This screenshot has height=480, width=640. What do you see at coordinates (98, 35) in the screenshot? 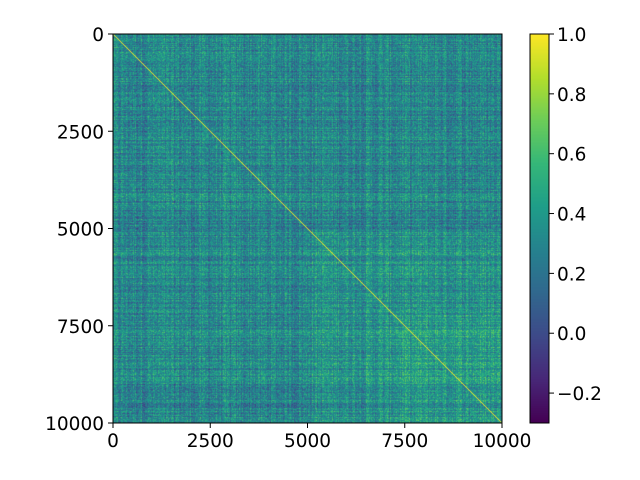
I see `y-tick-label: 0` at bounding box center [98, 35].